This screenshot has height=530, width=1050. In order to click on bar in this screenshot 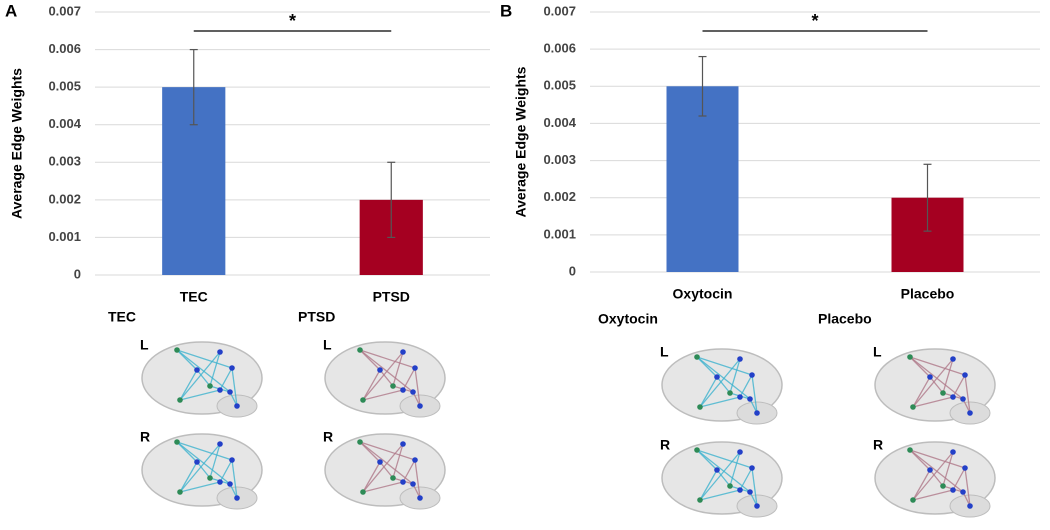, I will do `click(702, 179)`.